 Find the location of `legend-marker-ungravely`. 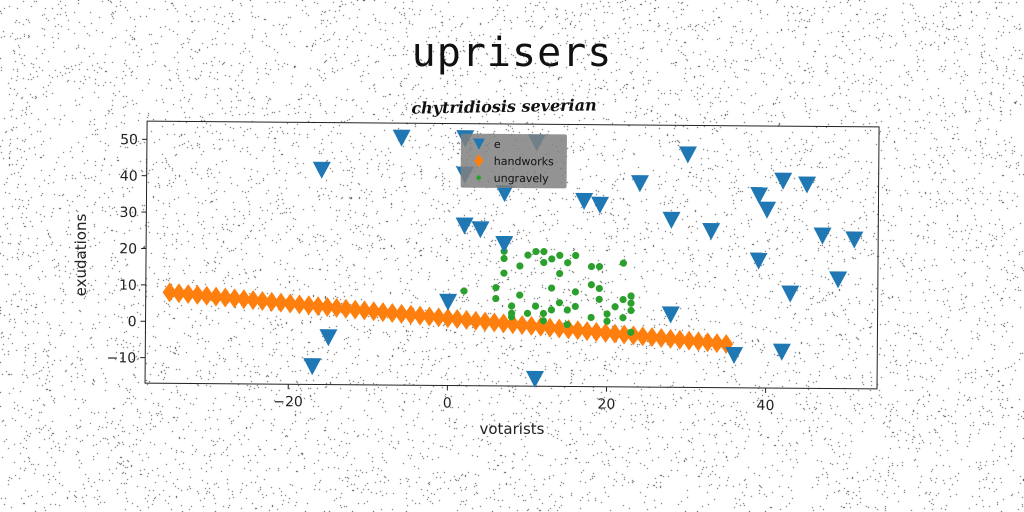

legend-marker-ungravely is located at coordinates (478, 177).